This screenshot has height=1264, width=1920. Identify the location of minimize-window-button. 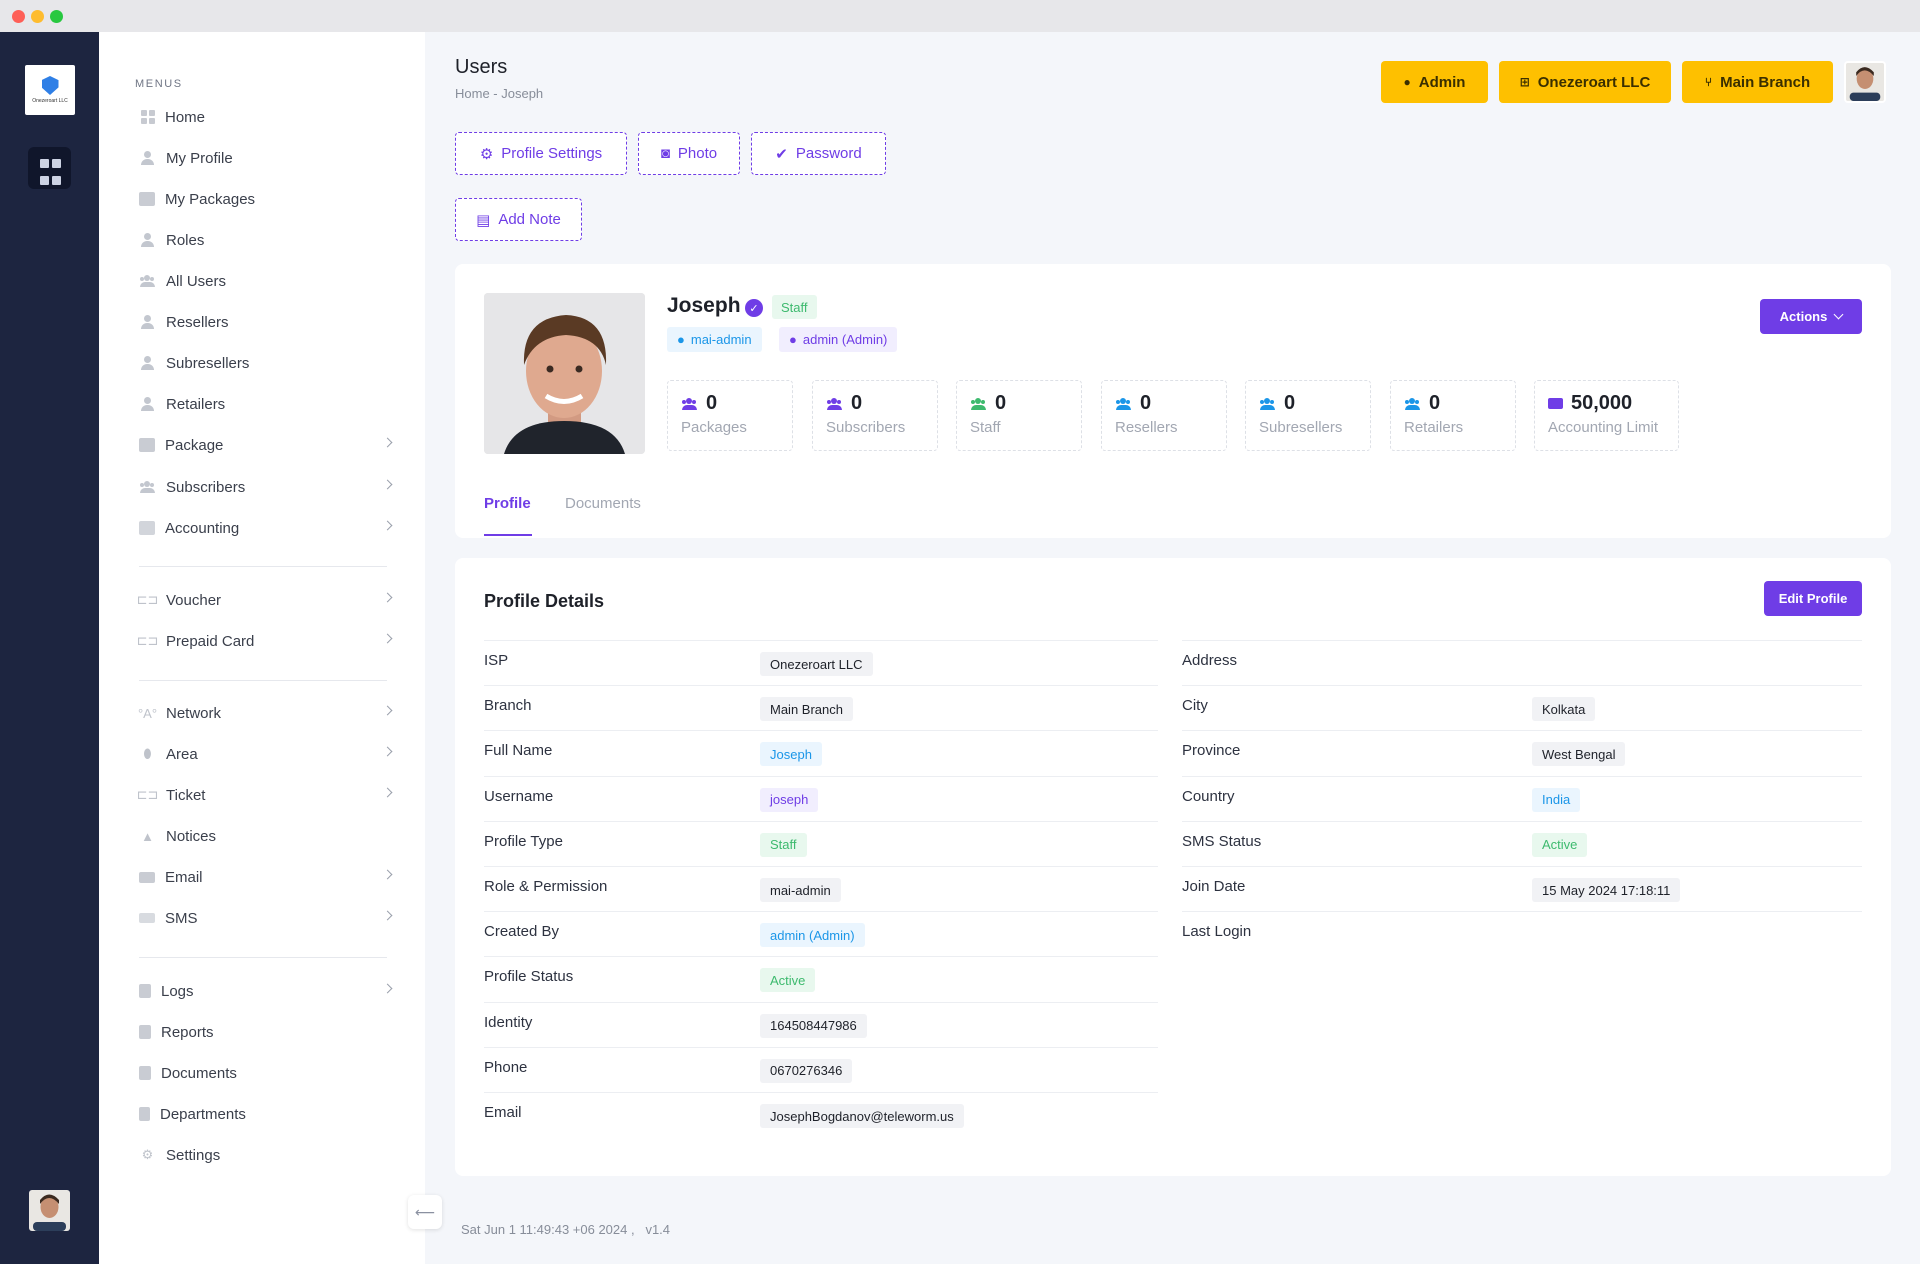
(37, 16).